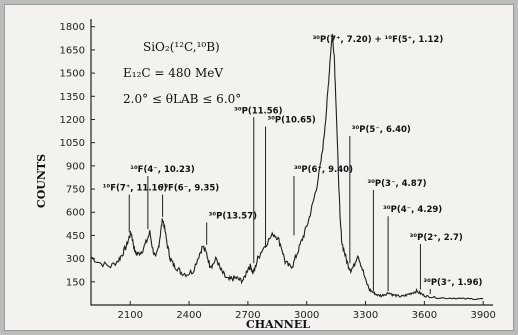 The height and width of the screenshot is (335, 518). I want to click on x-tick-label: 2400, so click(188, 315).